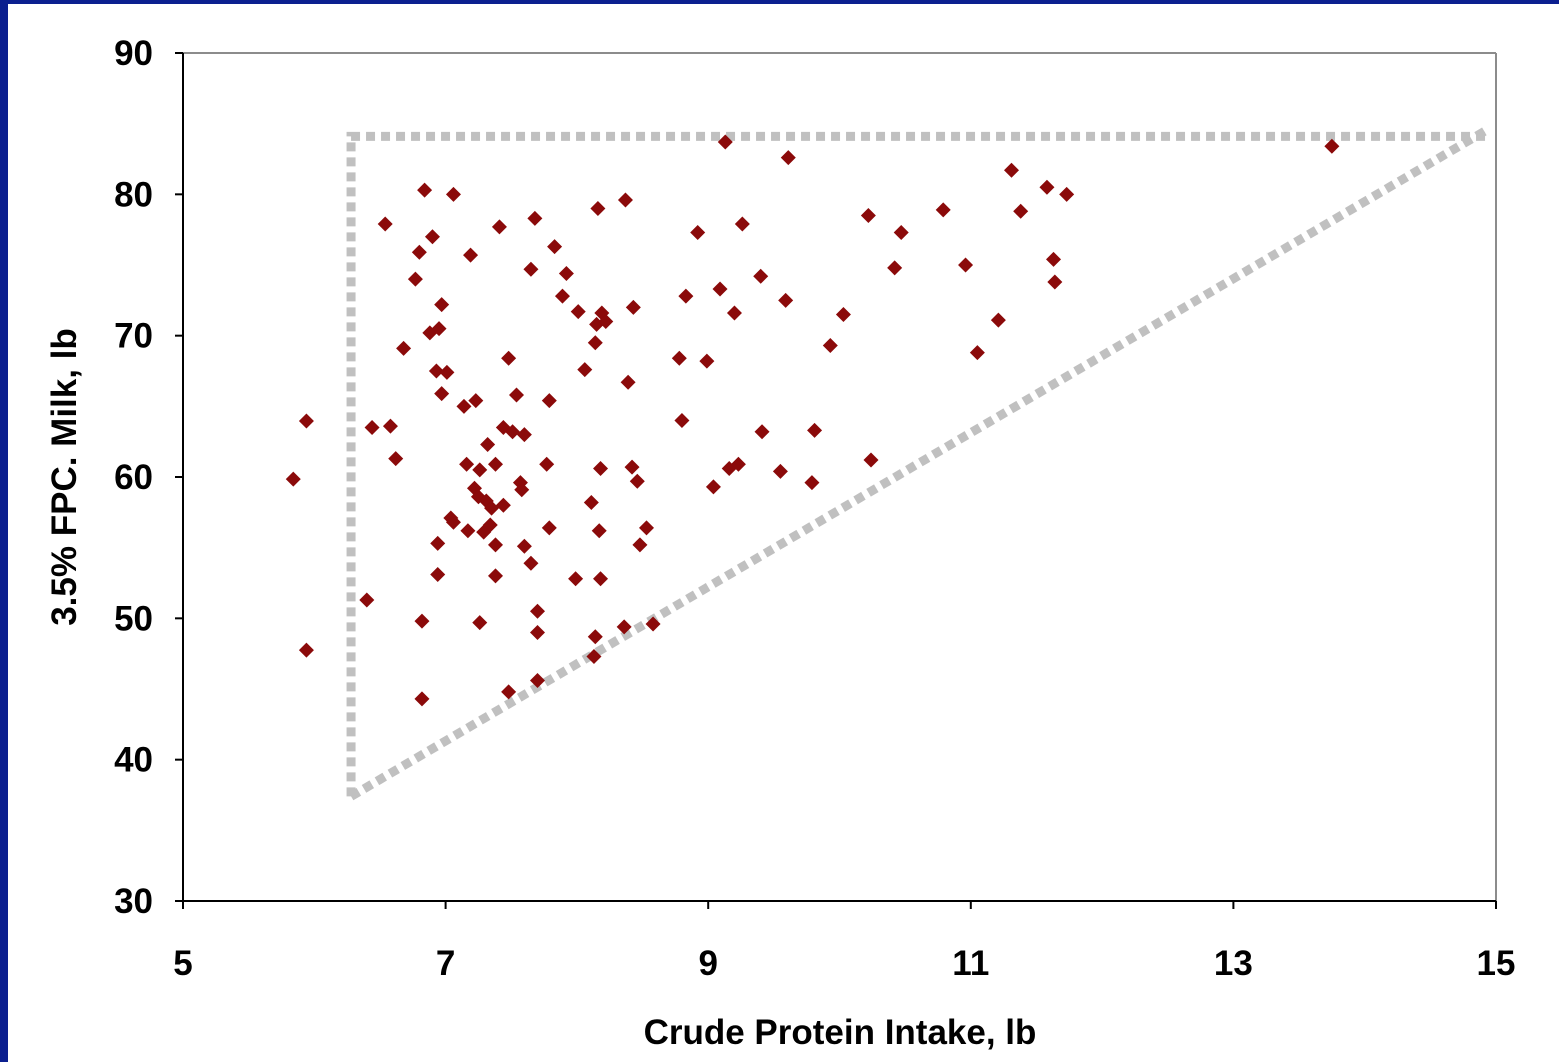 Image resolution: width=1559 pixels, height=1062 pixels. What do you see at coordinates (133, 53) in the screenshot?
I see `y-tick-label: 90` at bounding box center [133, 53].